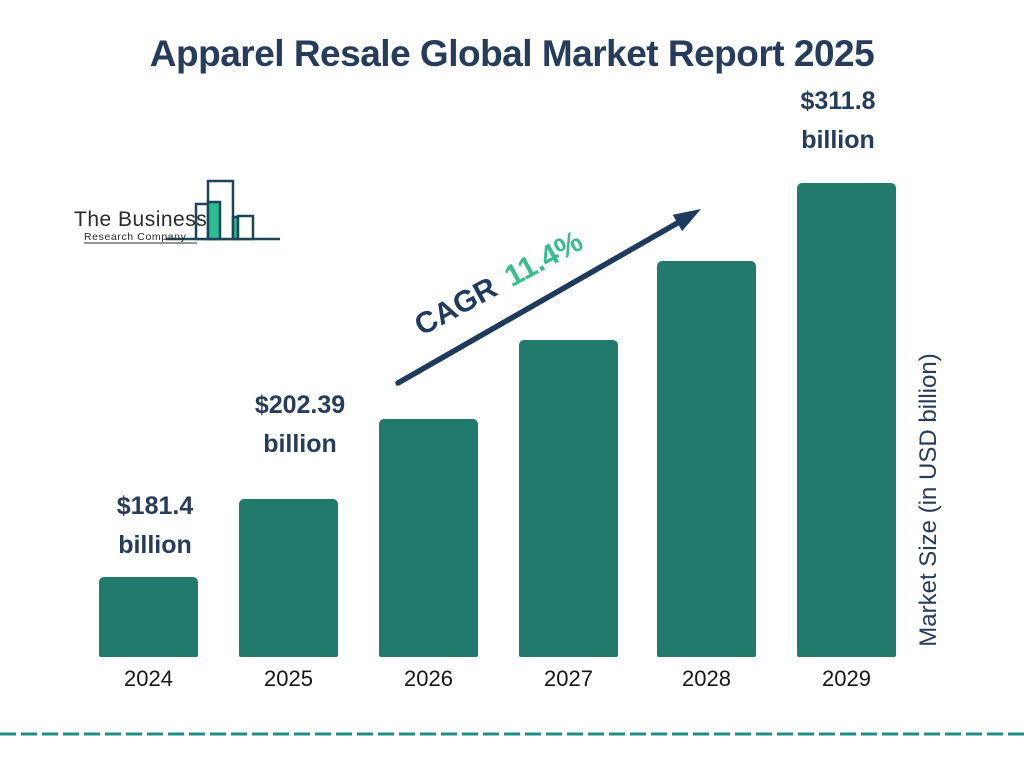 Image resolution: width=1024 pixels, height=768 pixels. Describe the element at coordinates (686, 220) in the screenshot. I see `arrowhead-icon` at that location.